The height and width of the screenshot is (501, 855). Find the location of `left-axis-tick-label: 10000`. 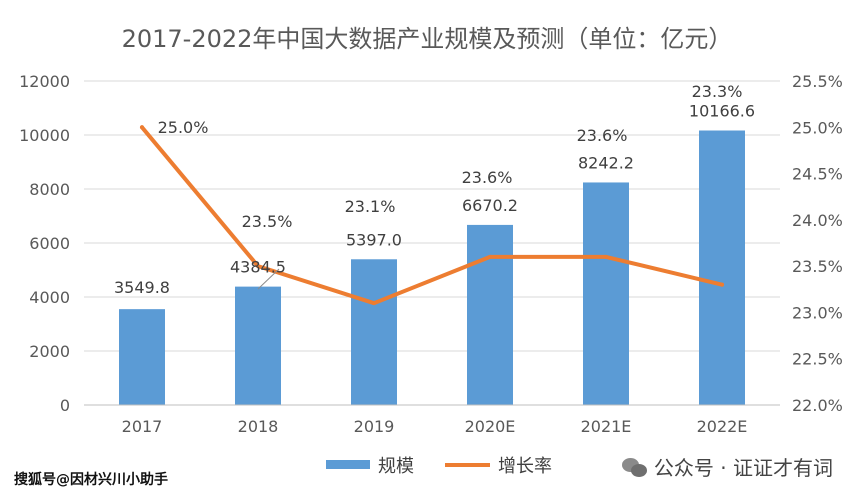

left-axis-tick-label: 10000 is located at coordinates (44, 135).